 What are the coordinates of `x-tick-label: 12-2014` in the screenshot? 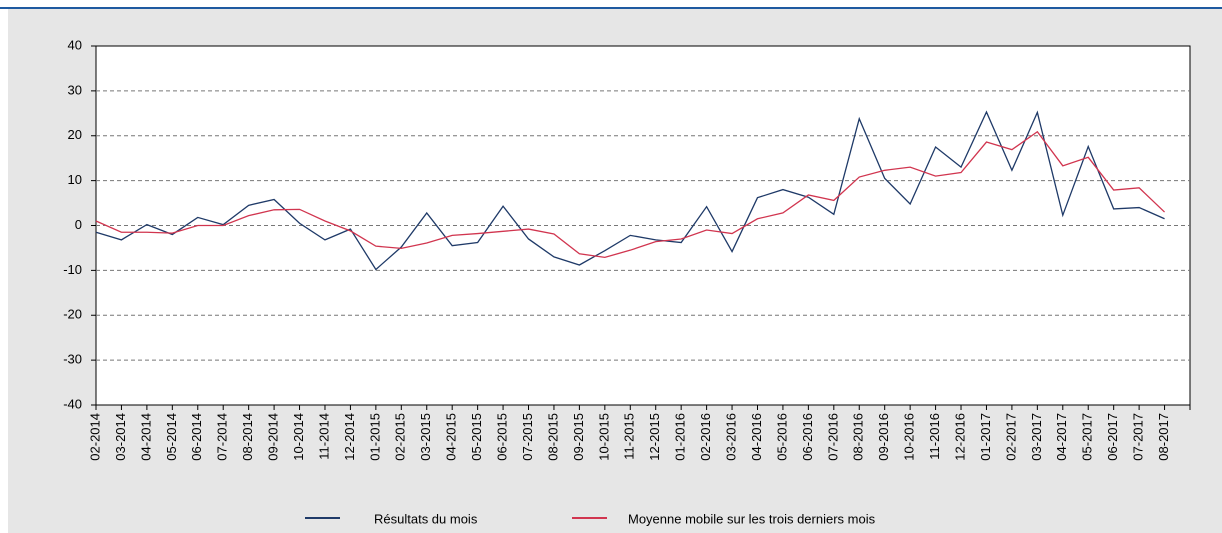 It's located at (349, 437).